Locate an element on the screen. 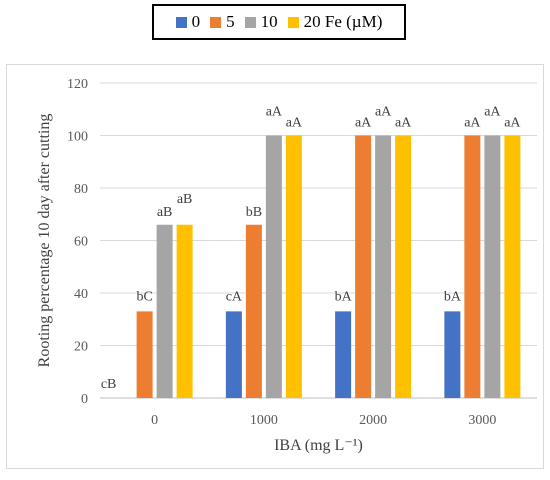  legend: 0 5 10 20 Fe (µM) is located at coordinates (279, 22).